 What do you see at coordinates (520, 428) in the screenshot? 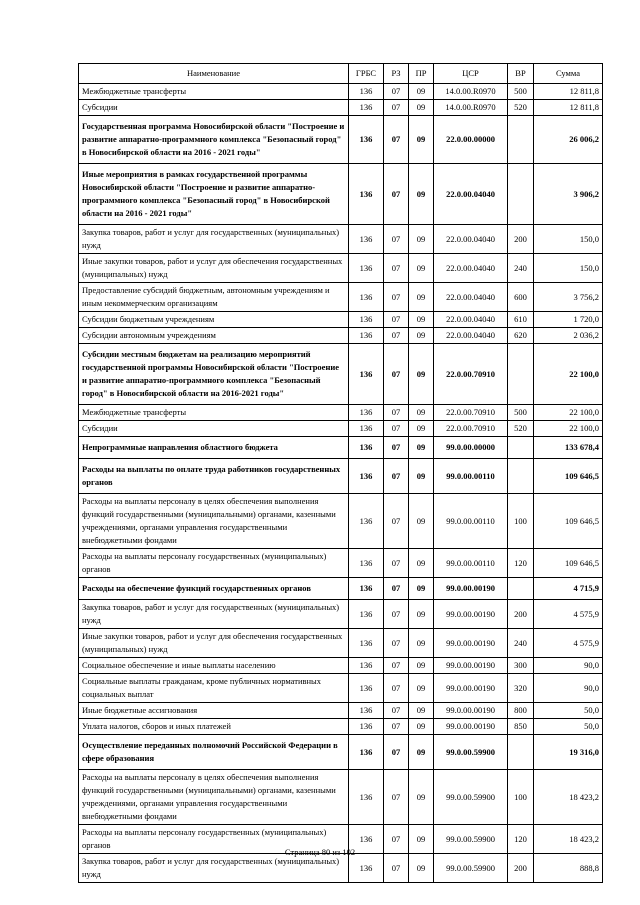
I see `cell-vr: 520` at bounding box center [520, 428].